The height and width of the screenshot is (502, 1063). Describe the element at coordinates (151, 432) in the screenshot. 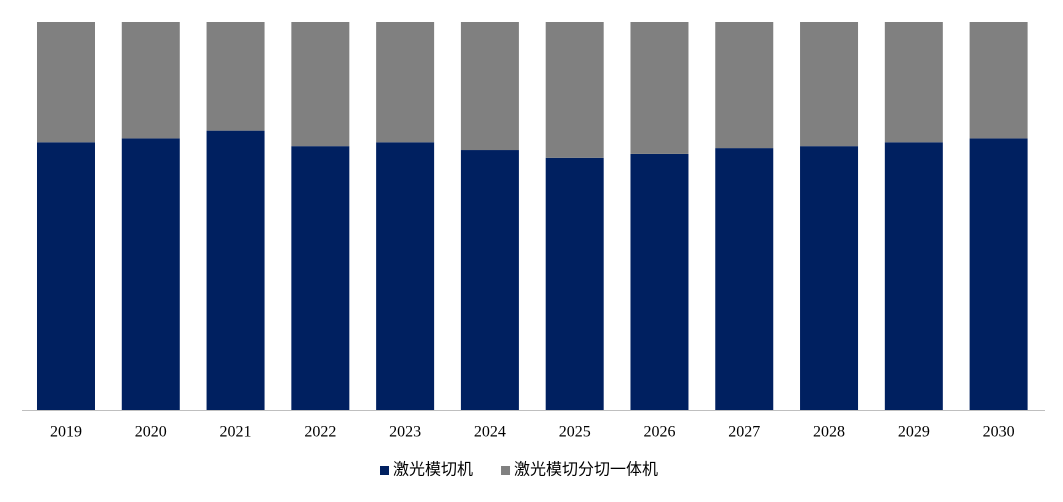

I see `x-tick-label: 2020` at that location.